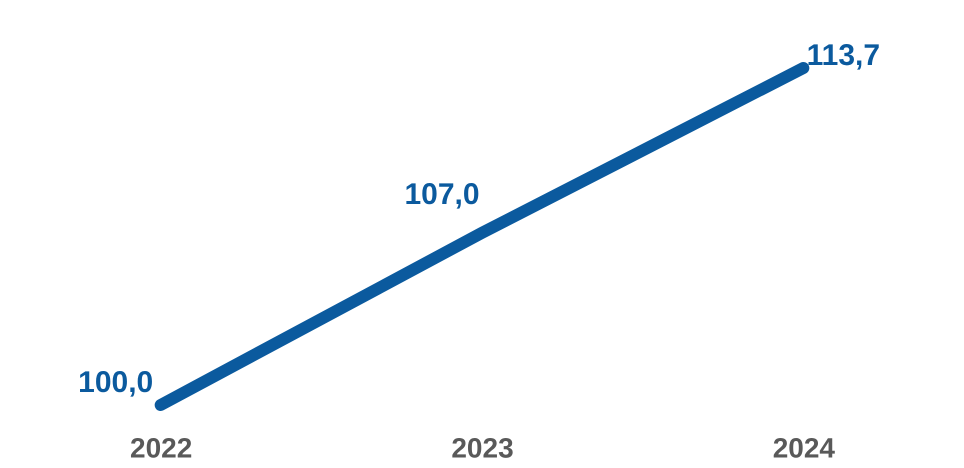  Describe the element at coordinates (442, 194) in the screenshot. I see `data-label: 107,0` at that location.